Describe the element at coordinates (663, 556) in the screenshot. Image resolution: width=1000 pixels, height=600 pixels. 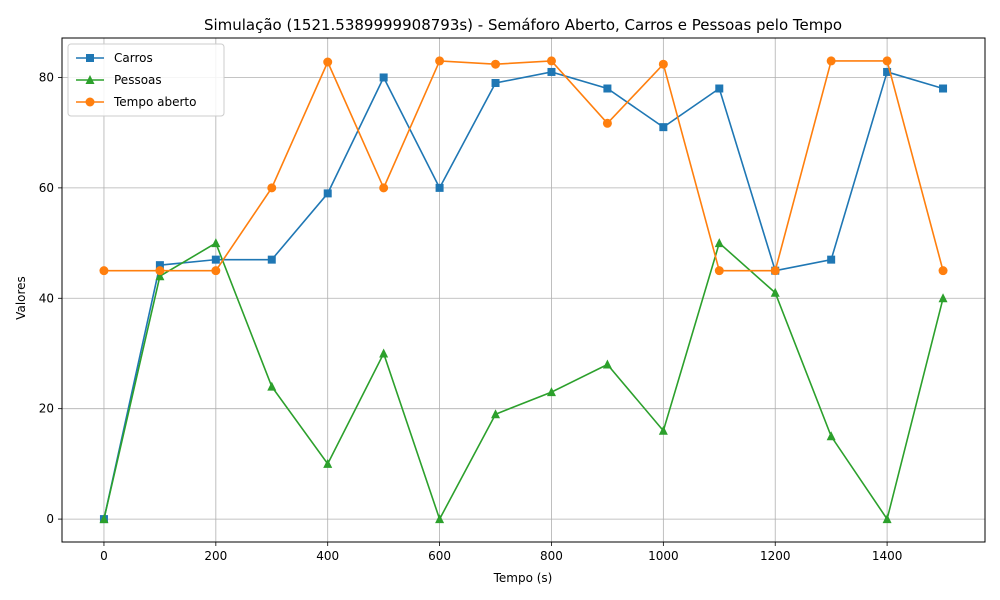
I see `x-tick-label: 1000` at that location.